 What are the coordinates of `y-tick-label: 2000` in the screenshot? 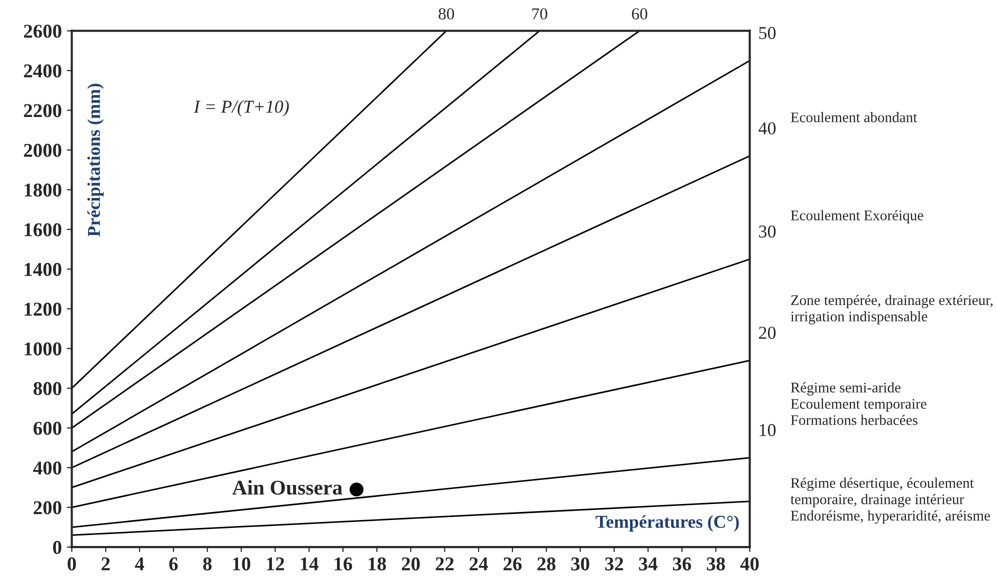 It's located at (43, 150).